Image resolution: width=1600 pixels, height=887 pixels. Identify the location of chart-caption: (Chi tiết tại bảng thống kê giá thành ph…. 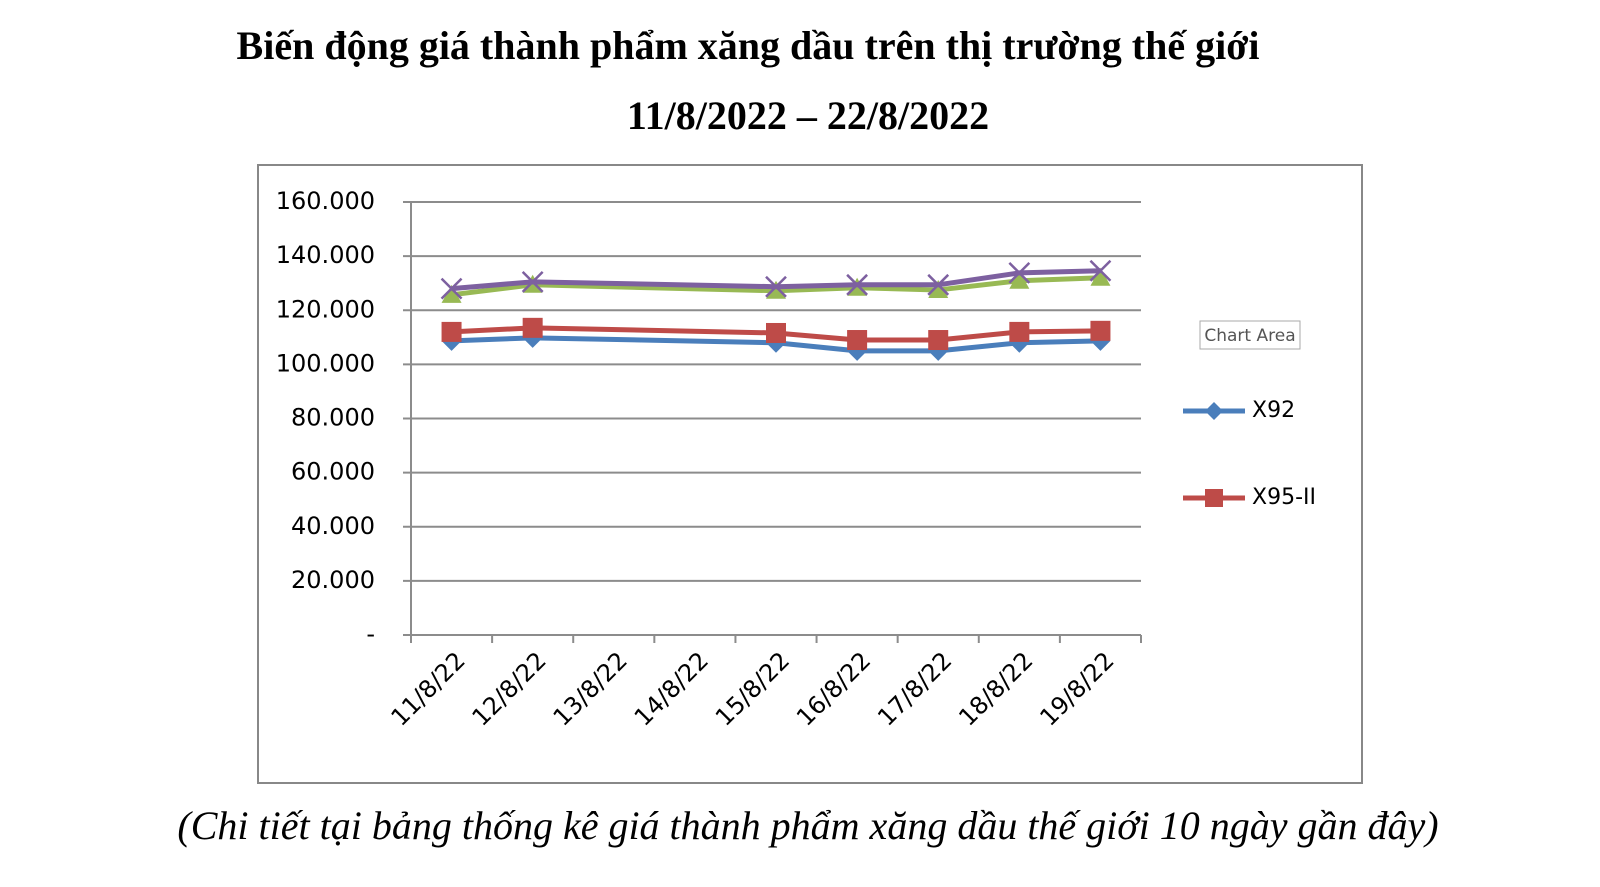
(807, 825).